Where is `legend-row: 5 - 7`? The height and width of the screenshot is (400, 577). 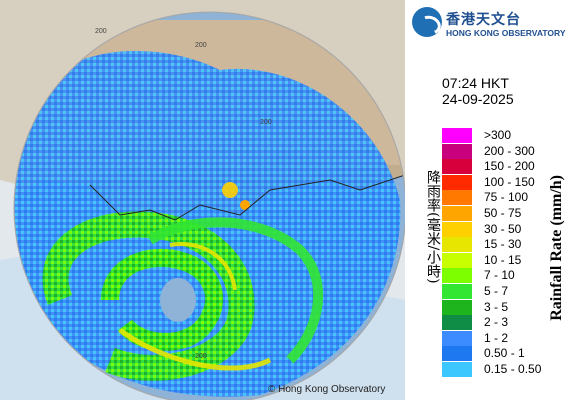
legend-row: 5 - 7 is located at coordinates (509, 292).